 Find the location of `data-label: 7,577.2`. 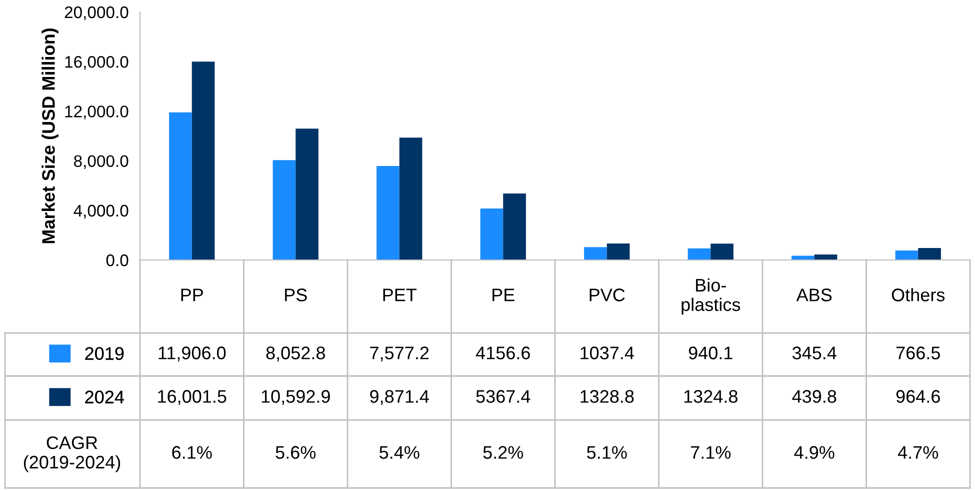

data-label: 7,577.2 is located at coordinates (399, 354).